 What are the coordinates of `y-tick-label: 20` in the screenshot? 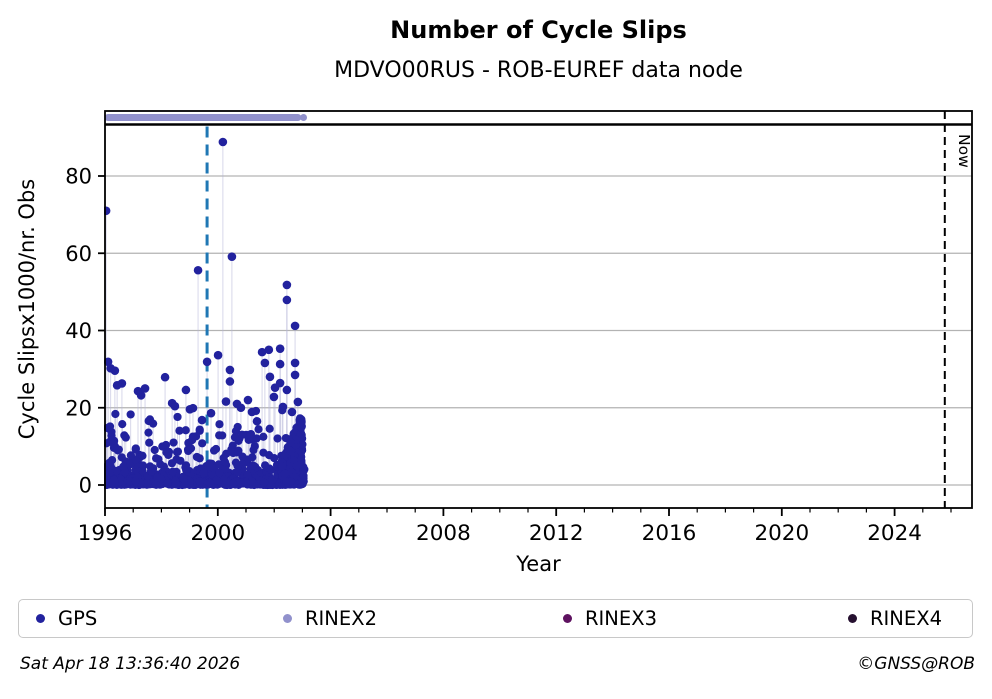 It's located at (78, 408).